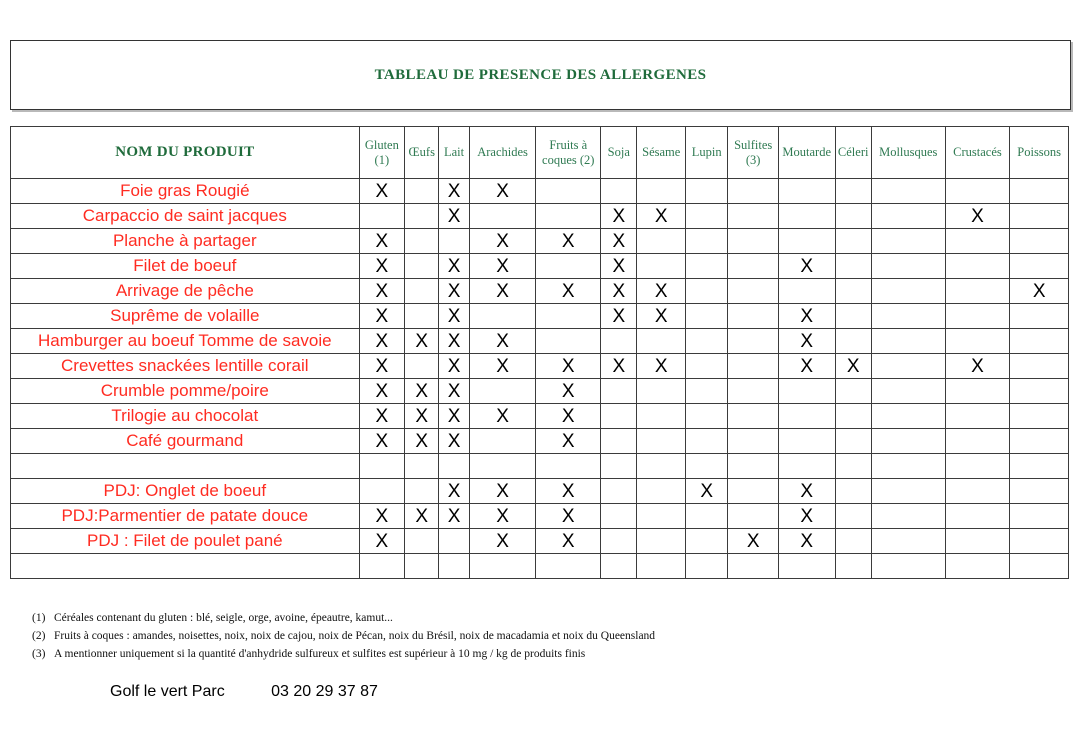 The height and width of the screenshot is (730, 1089). I want to click on footer-venue: Golf le vert Parc, so click(167, 691).